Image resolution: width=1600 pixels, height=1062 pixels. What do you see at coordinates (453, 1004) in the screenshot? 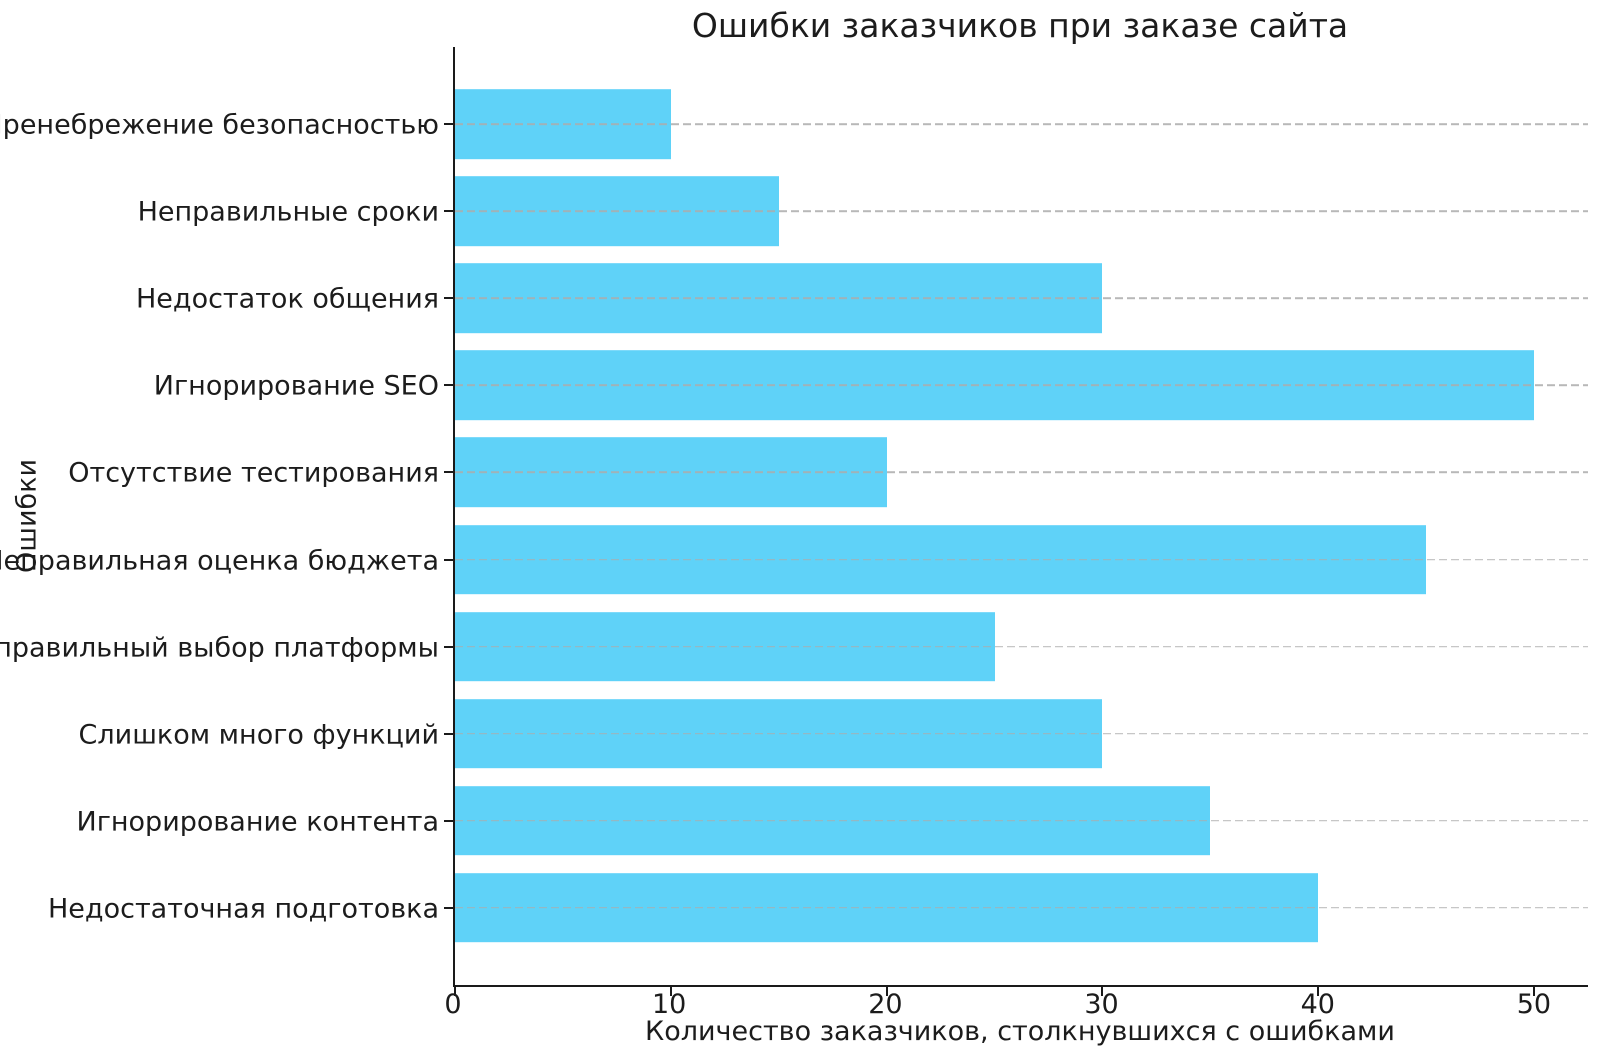
I see `x-tick-label: 0` at bounding box center [453, 1004].